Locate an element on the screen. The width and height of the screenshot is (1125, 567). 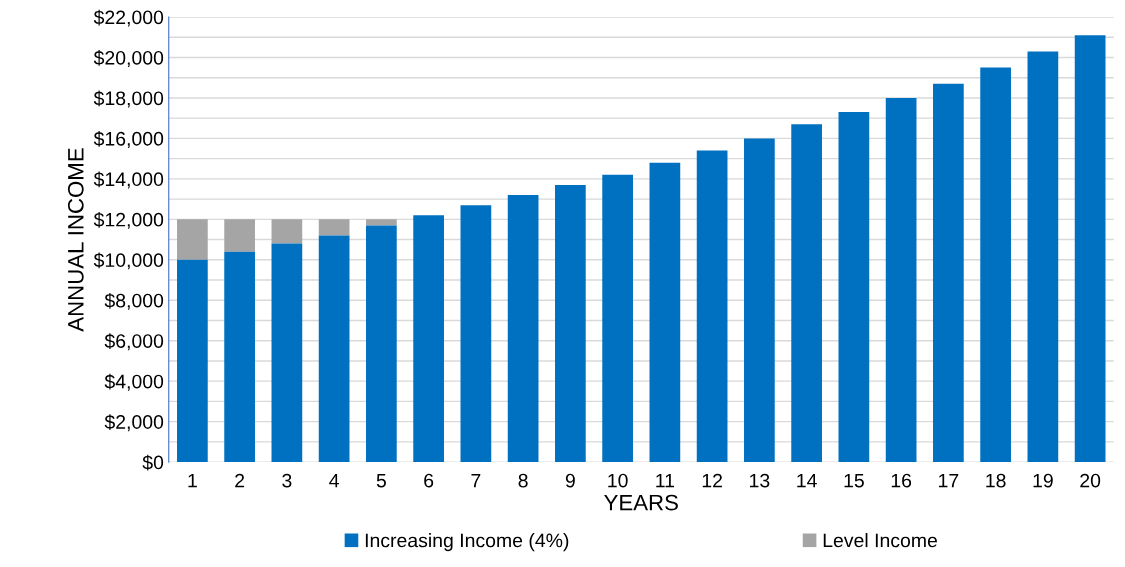
x-axis-title: YEARS is located at coordinates (641, 502).